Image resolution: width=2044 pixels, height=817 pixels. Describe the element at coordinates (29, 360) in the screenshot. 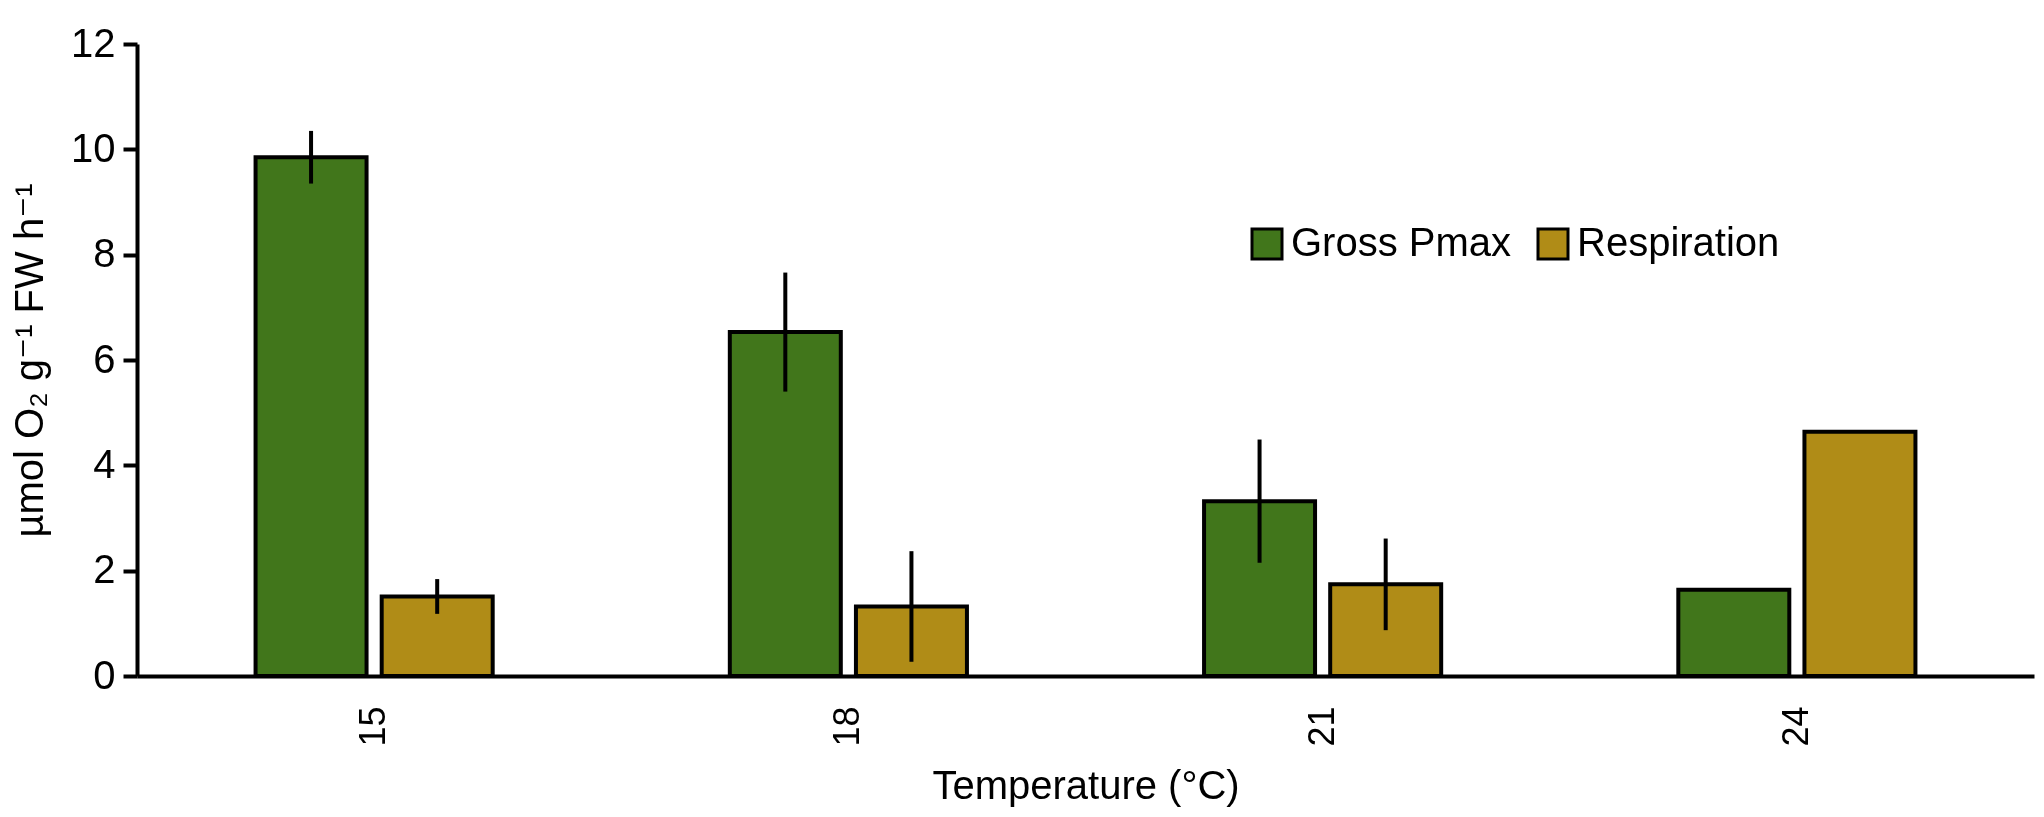

I see `y-axis-title: µmol O₂ g⁻¹ FW h⁻¹` at that location.